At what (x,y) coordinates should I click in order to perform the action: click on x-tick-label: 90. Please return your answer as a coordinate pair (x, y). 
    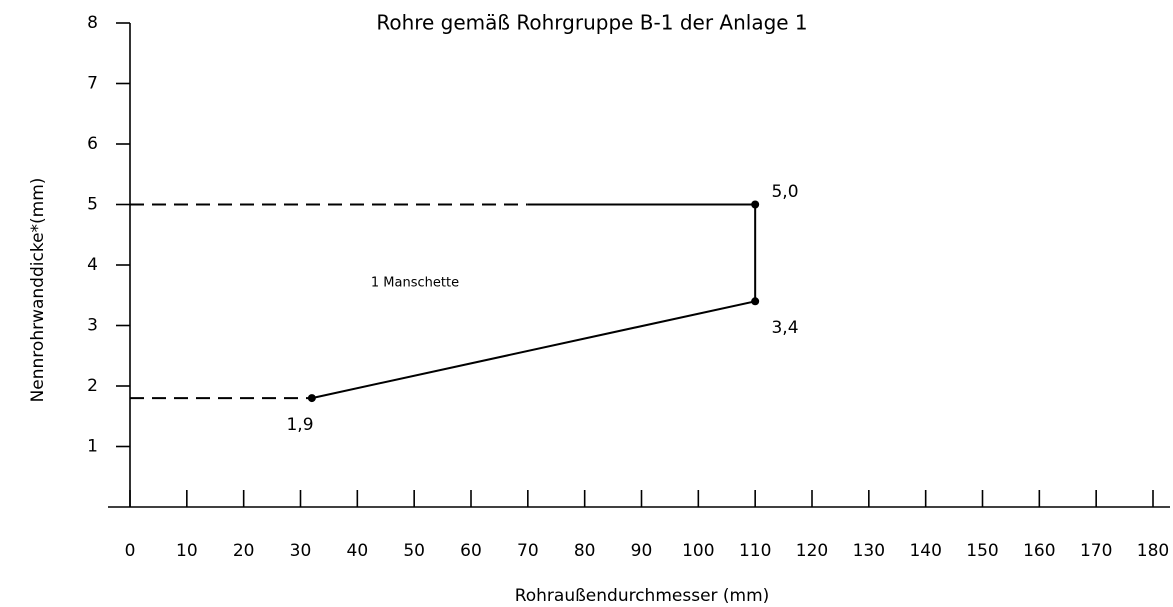
    Looking at the image, I should click on (642, 551).